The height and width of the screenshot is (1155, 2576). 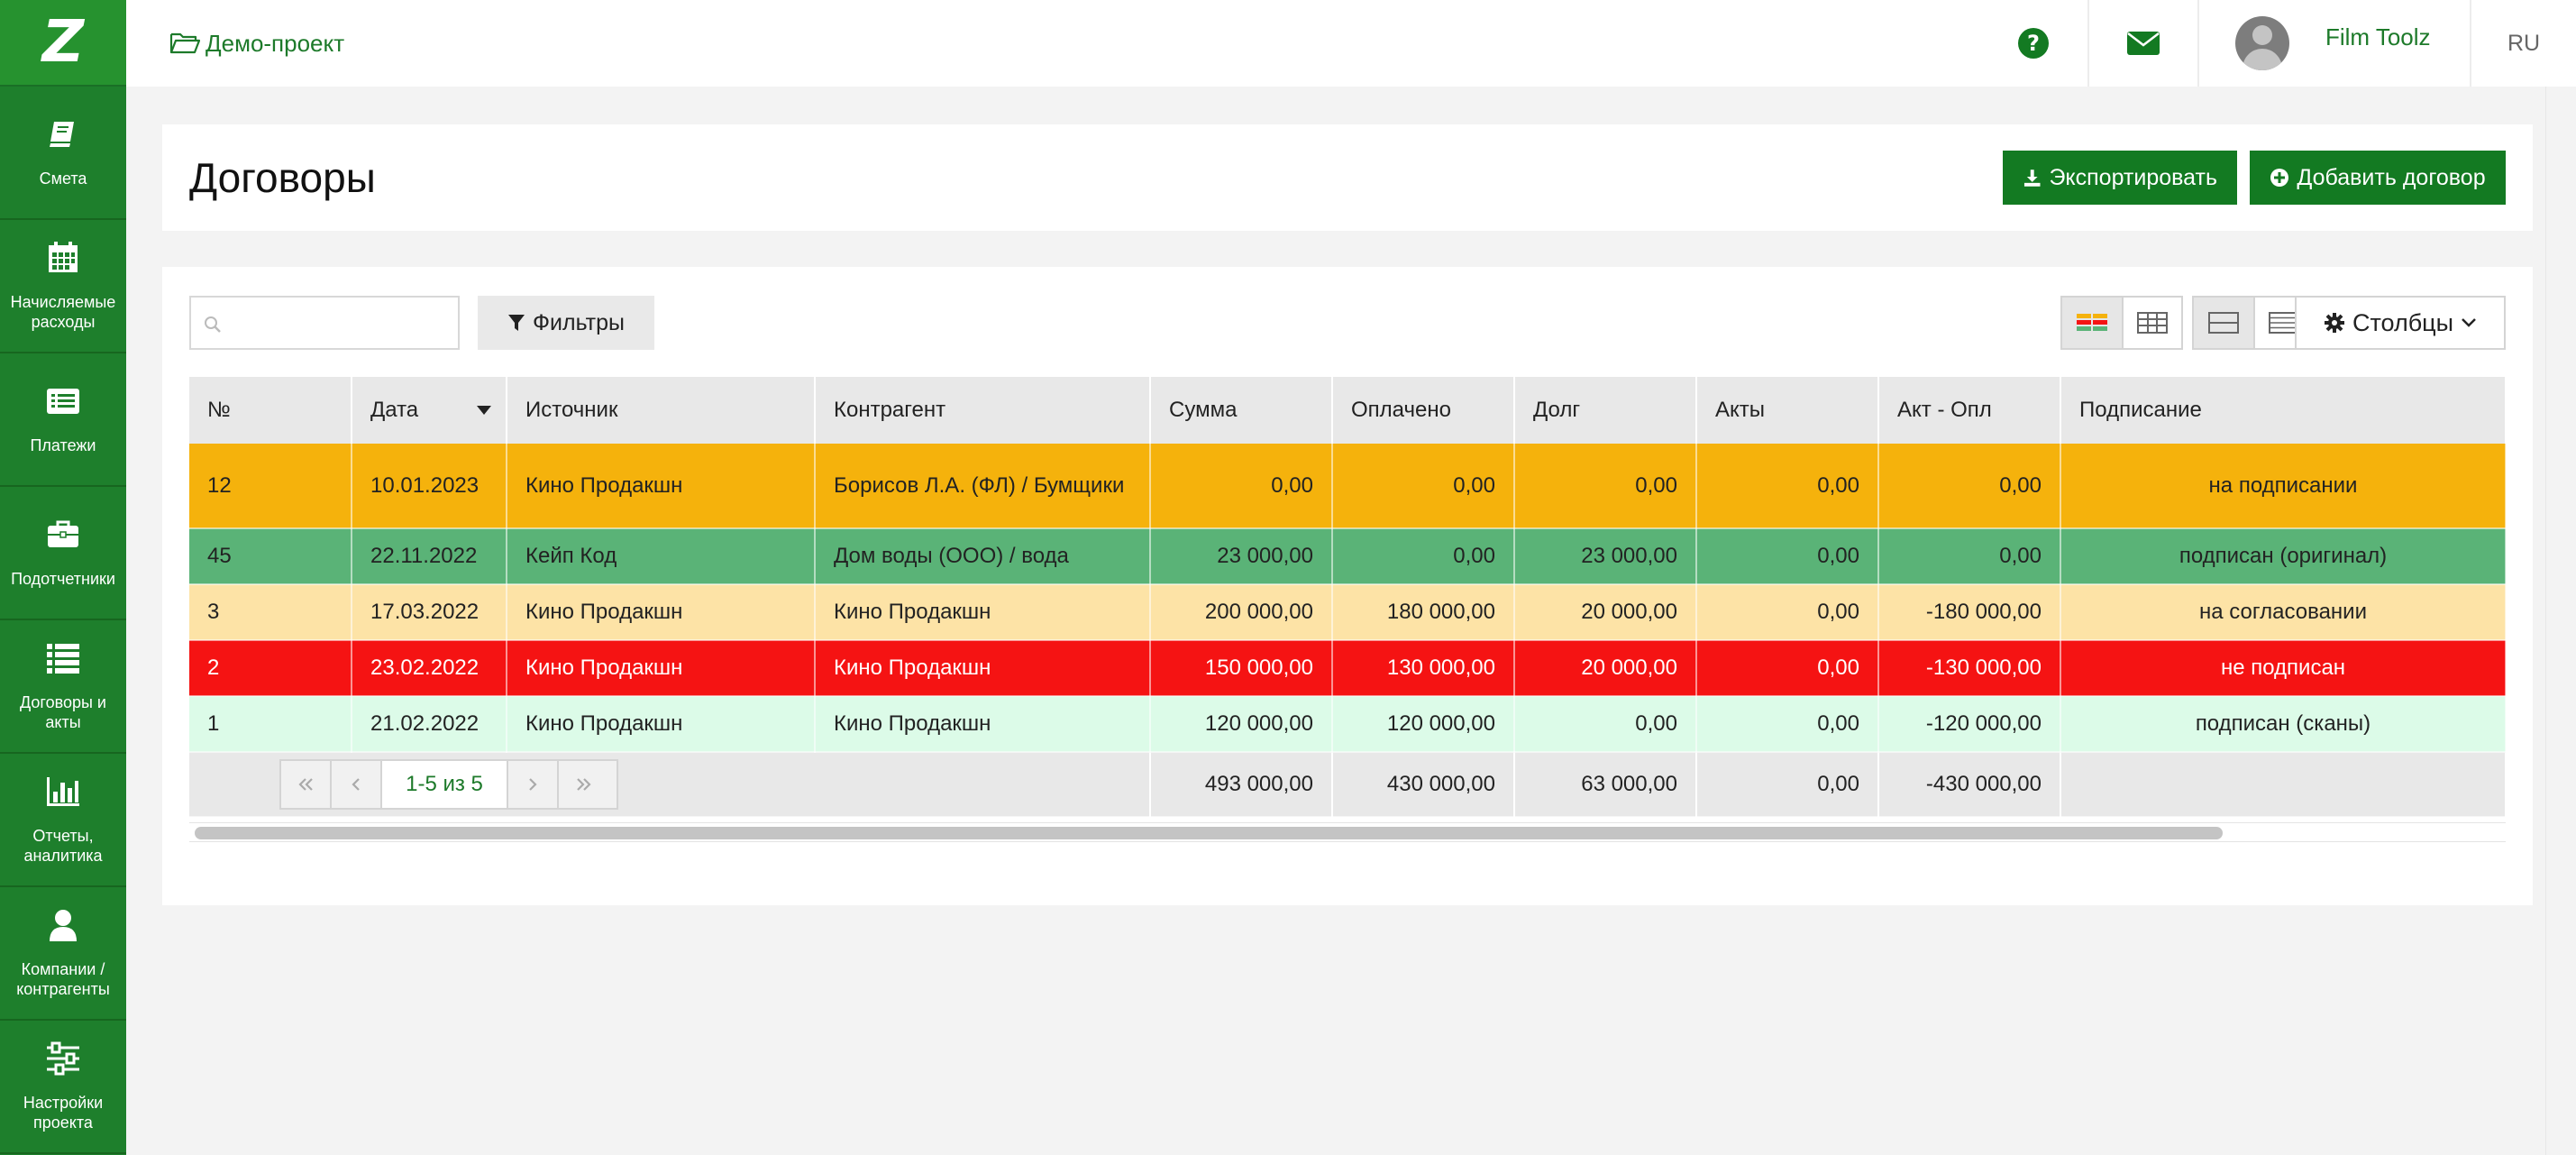 I want to click on cell-signing: подписан (сканы), so click(x=2283, y=725).